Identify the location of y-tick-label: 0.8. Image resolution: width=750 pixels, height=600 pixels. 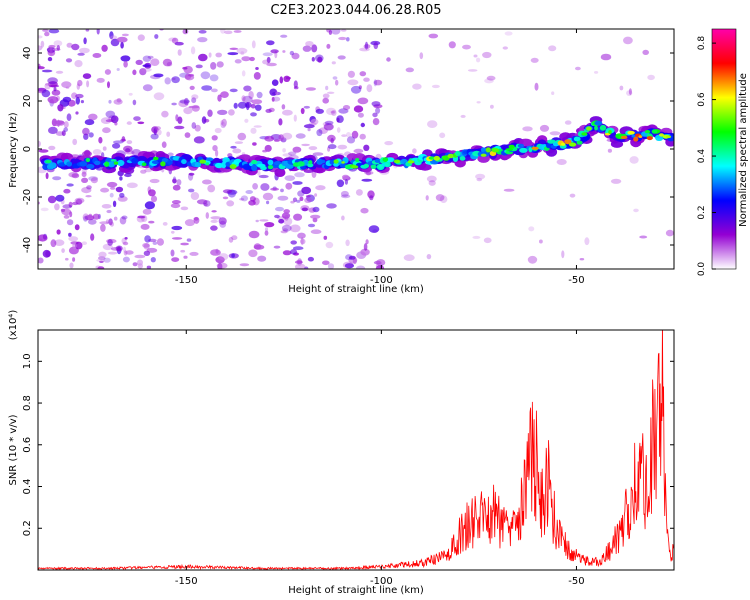
(27, 403).